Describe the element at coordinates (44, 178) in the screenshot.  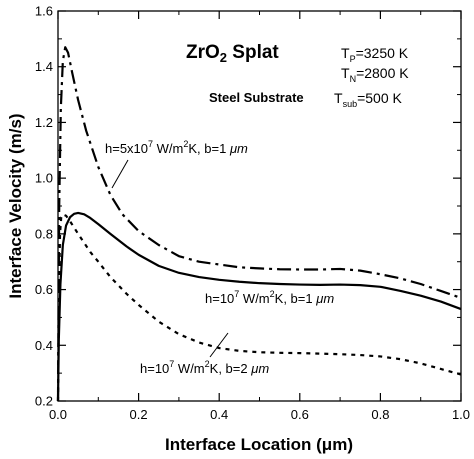
I see `y-tick-label: 1.0` at that location.